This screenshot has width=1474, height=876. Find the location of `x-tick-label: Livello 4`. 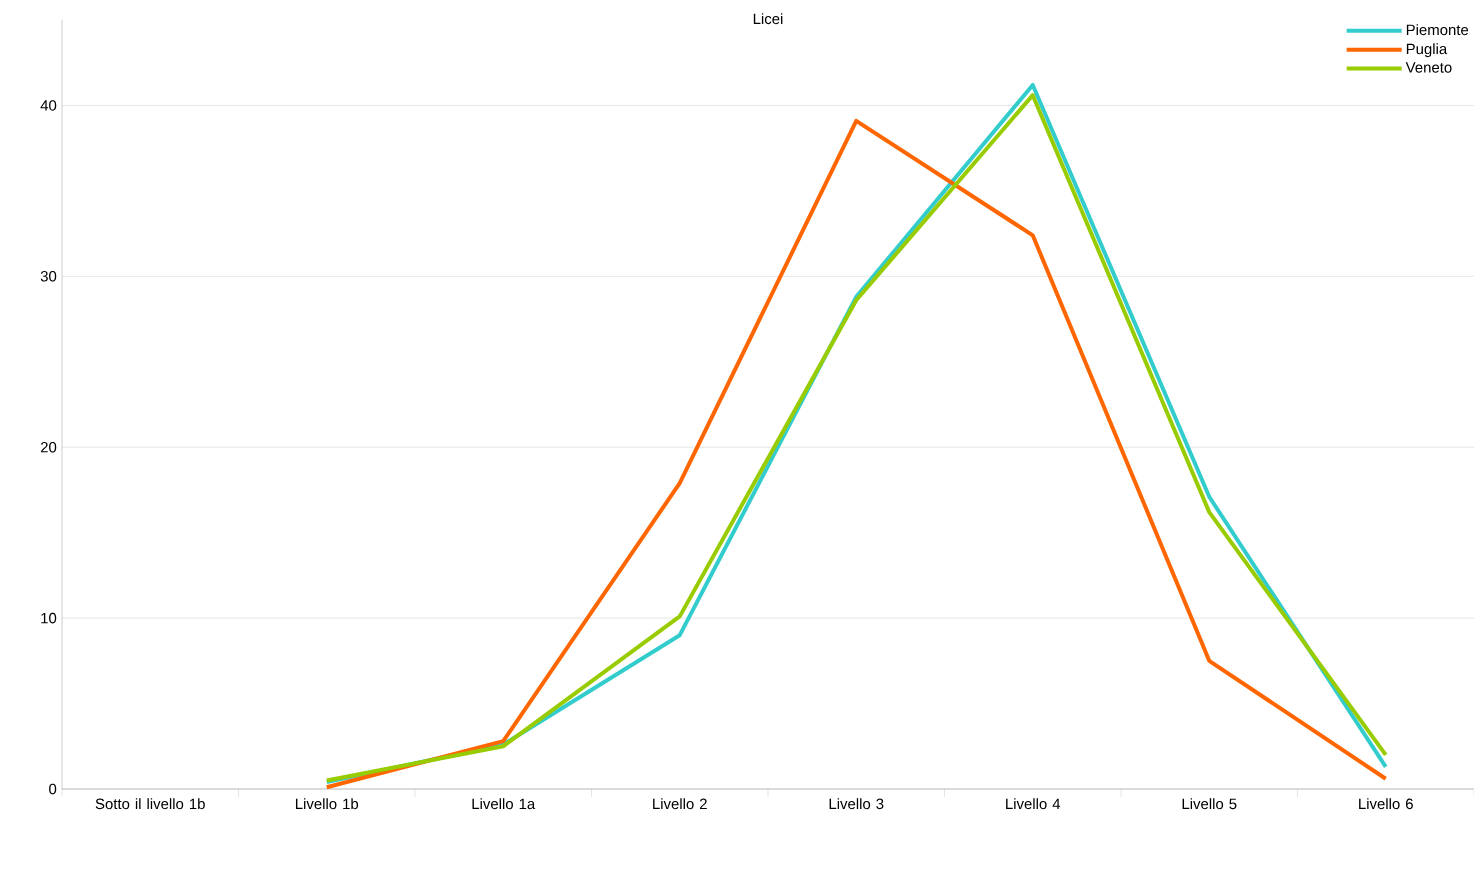

x-tick-label: Livello 4 is located at coordinates (1033, 804).